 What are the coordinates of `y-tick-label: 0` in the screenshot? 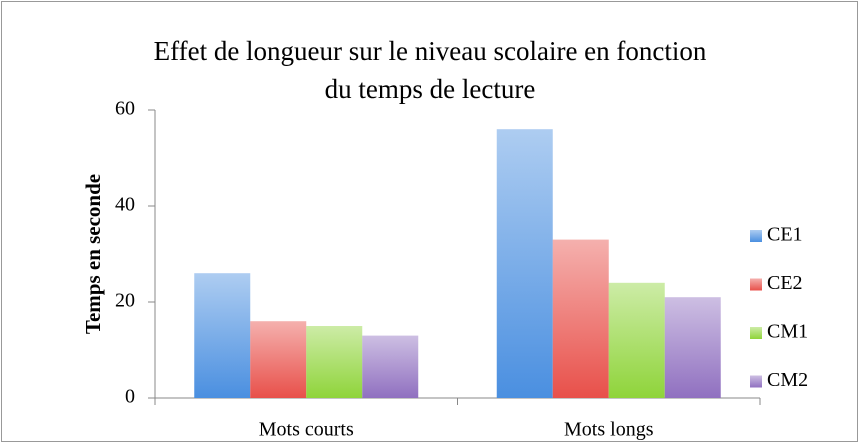 It's located at (130, 397).